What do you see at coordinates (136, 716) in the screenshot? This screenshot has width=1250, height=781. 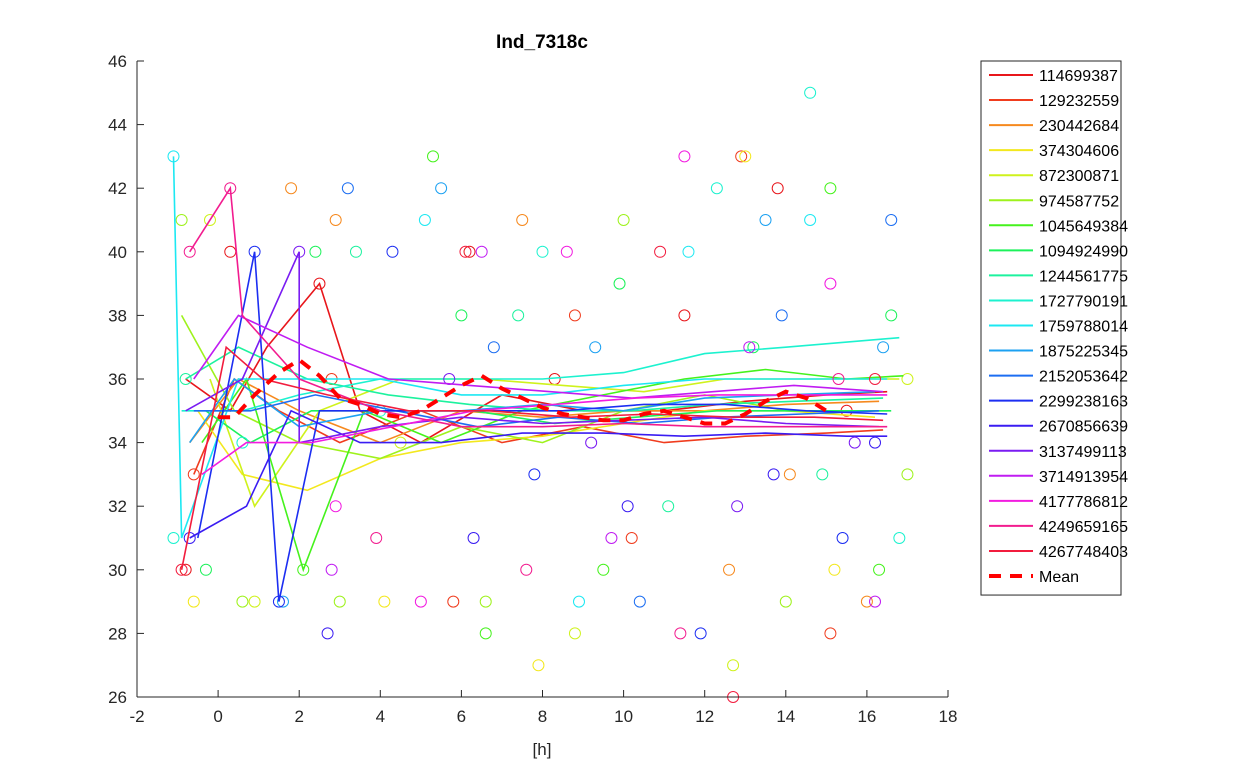 I see `x-tick-label: -2` at bounding box center [136, 716].